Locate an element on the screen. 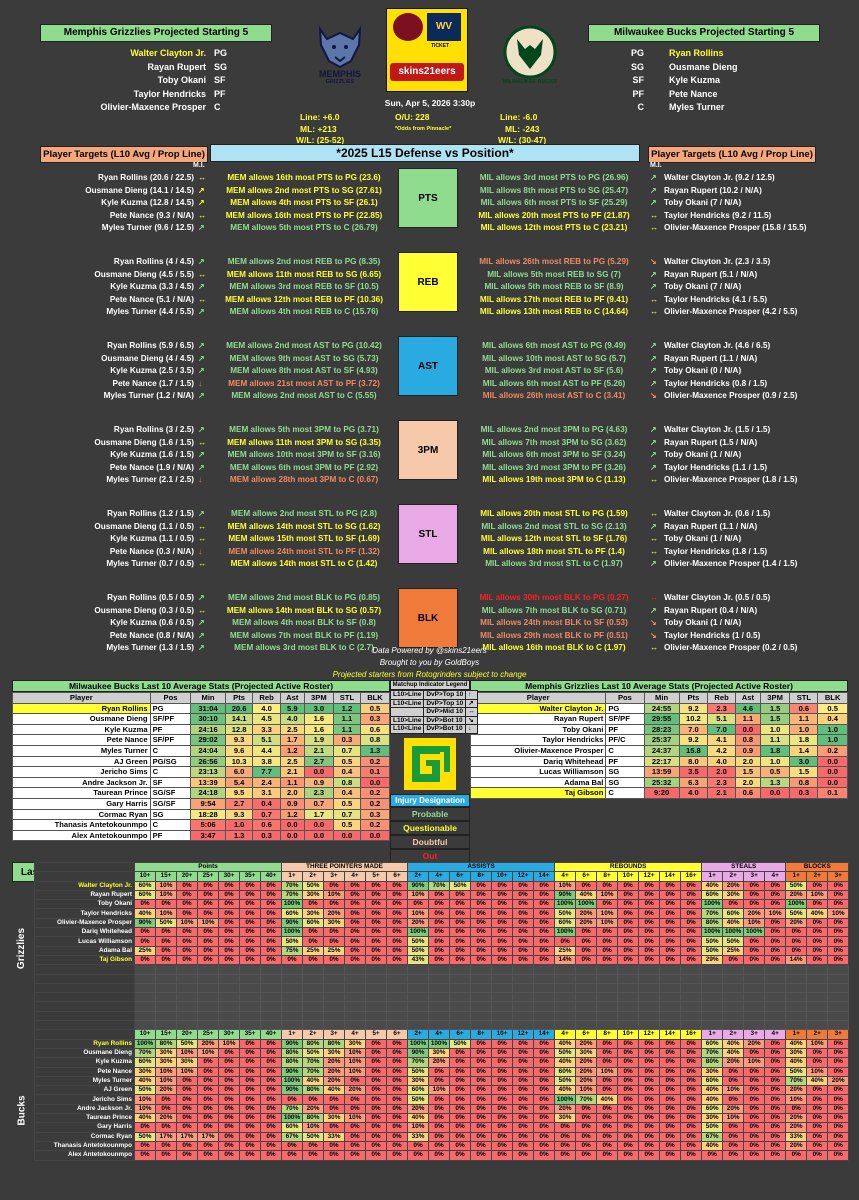 Image resolution: width=859 pixels, height=1200 pixels. left-dvp-text: MEM allows 11th most REB to SG (6.65) is located at coordinates (304, 274).